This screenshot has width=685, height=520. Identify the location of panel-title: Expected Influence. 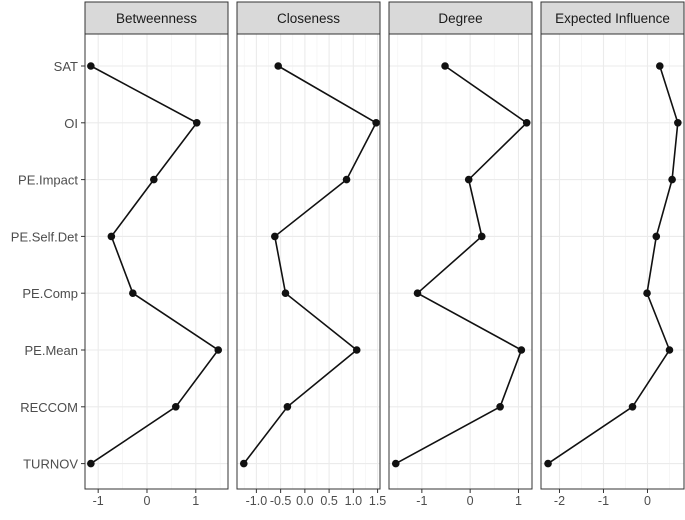
(612, 18).